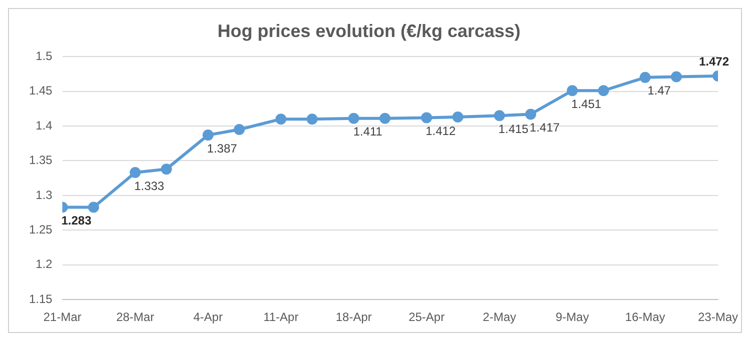 The image size is (750, 341). Describe the element at coordinates (586, 103) in the screenshot. I see `data-label: 1.451` at that location.